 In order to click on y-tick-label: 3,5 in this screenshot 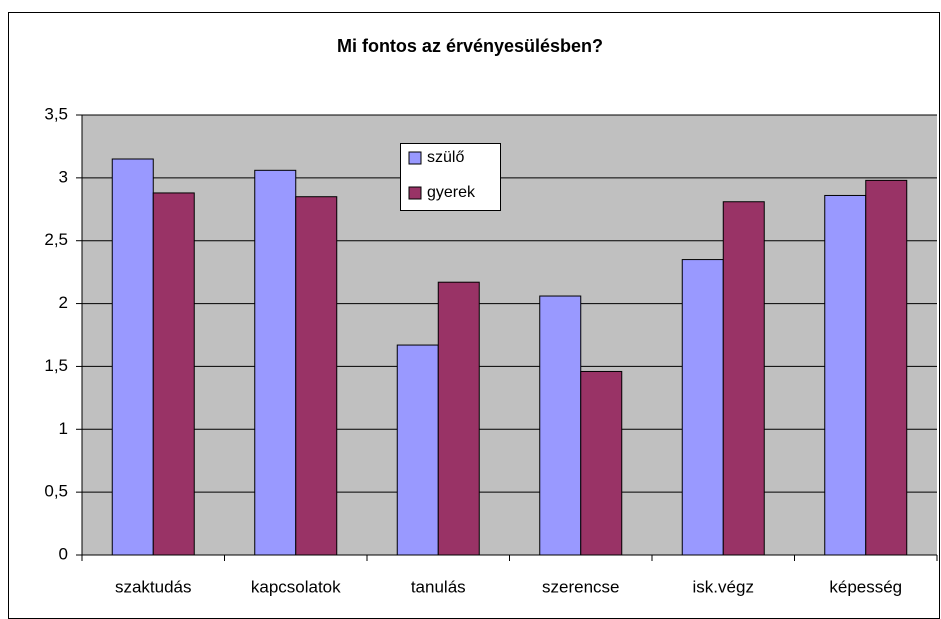, I will do `click(56, 113)`.